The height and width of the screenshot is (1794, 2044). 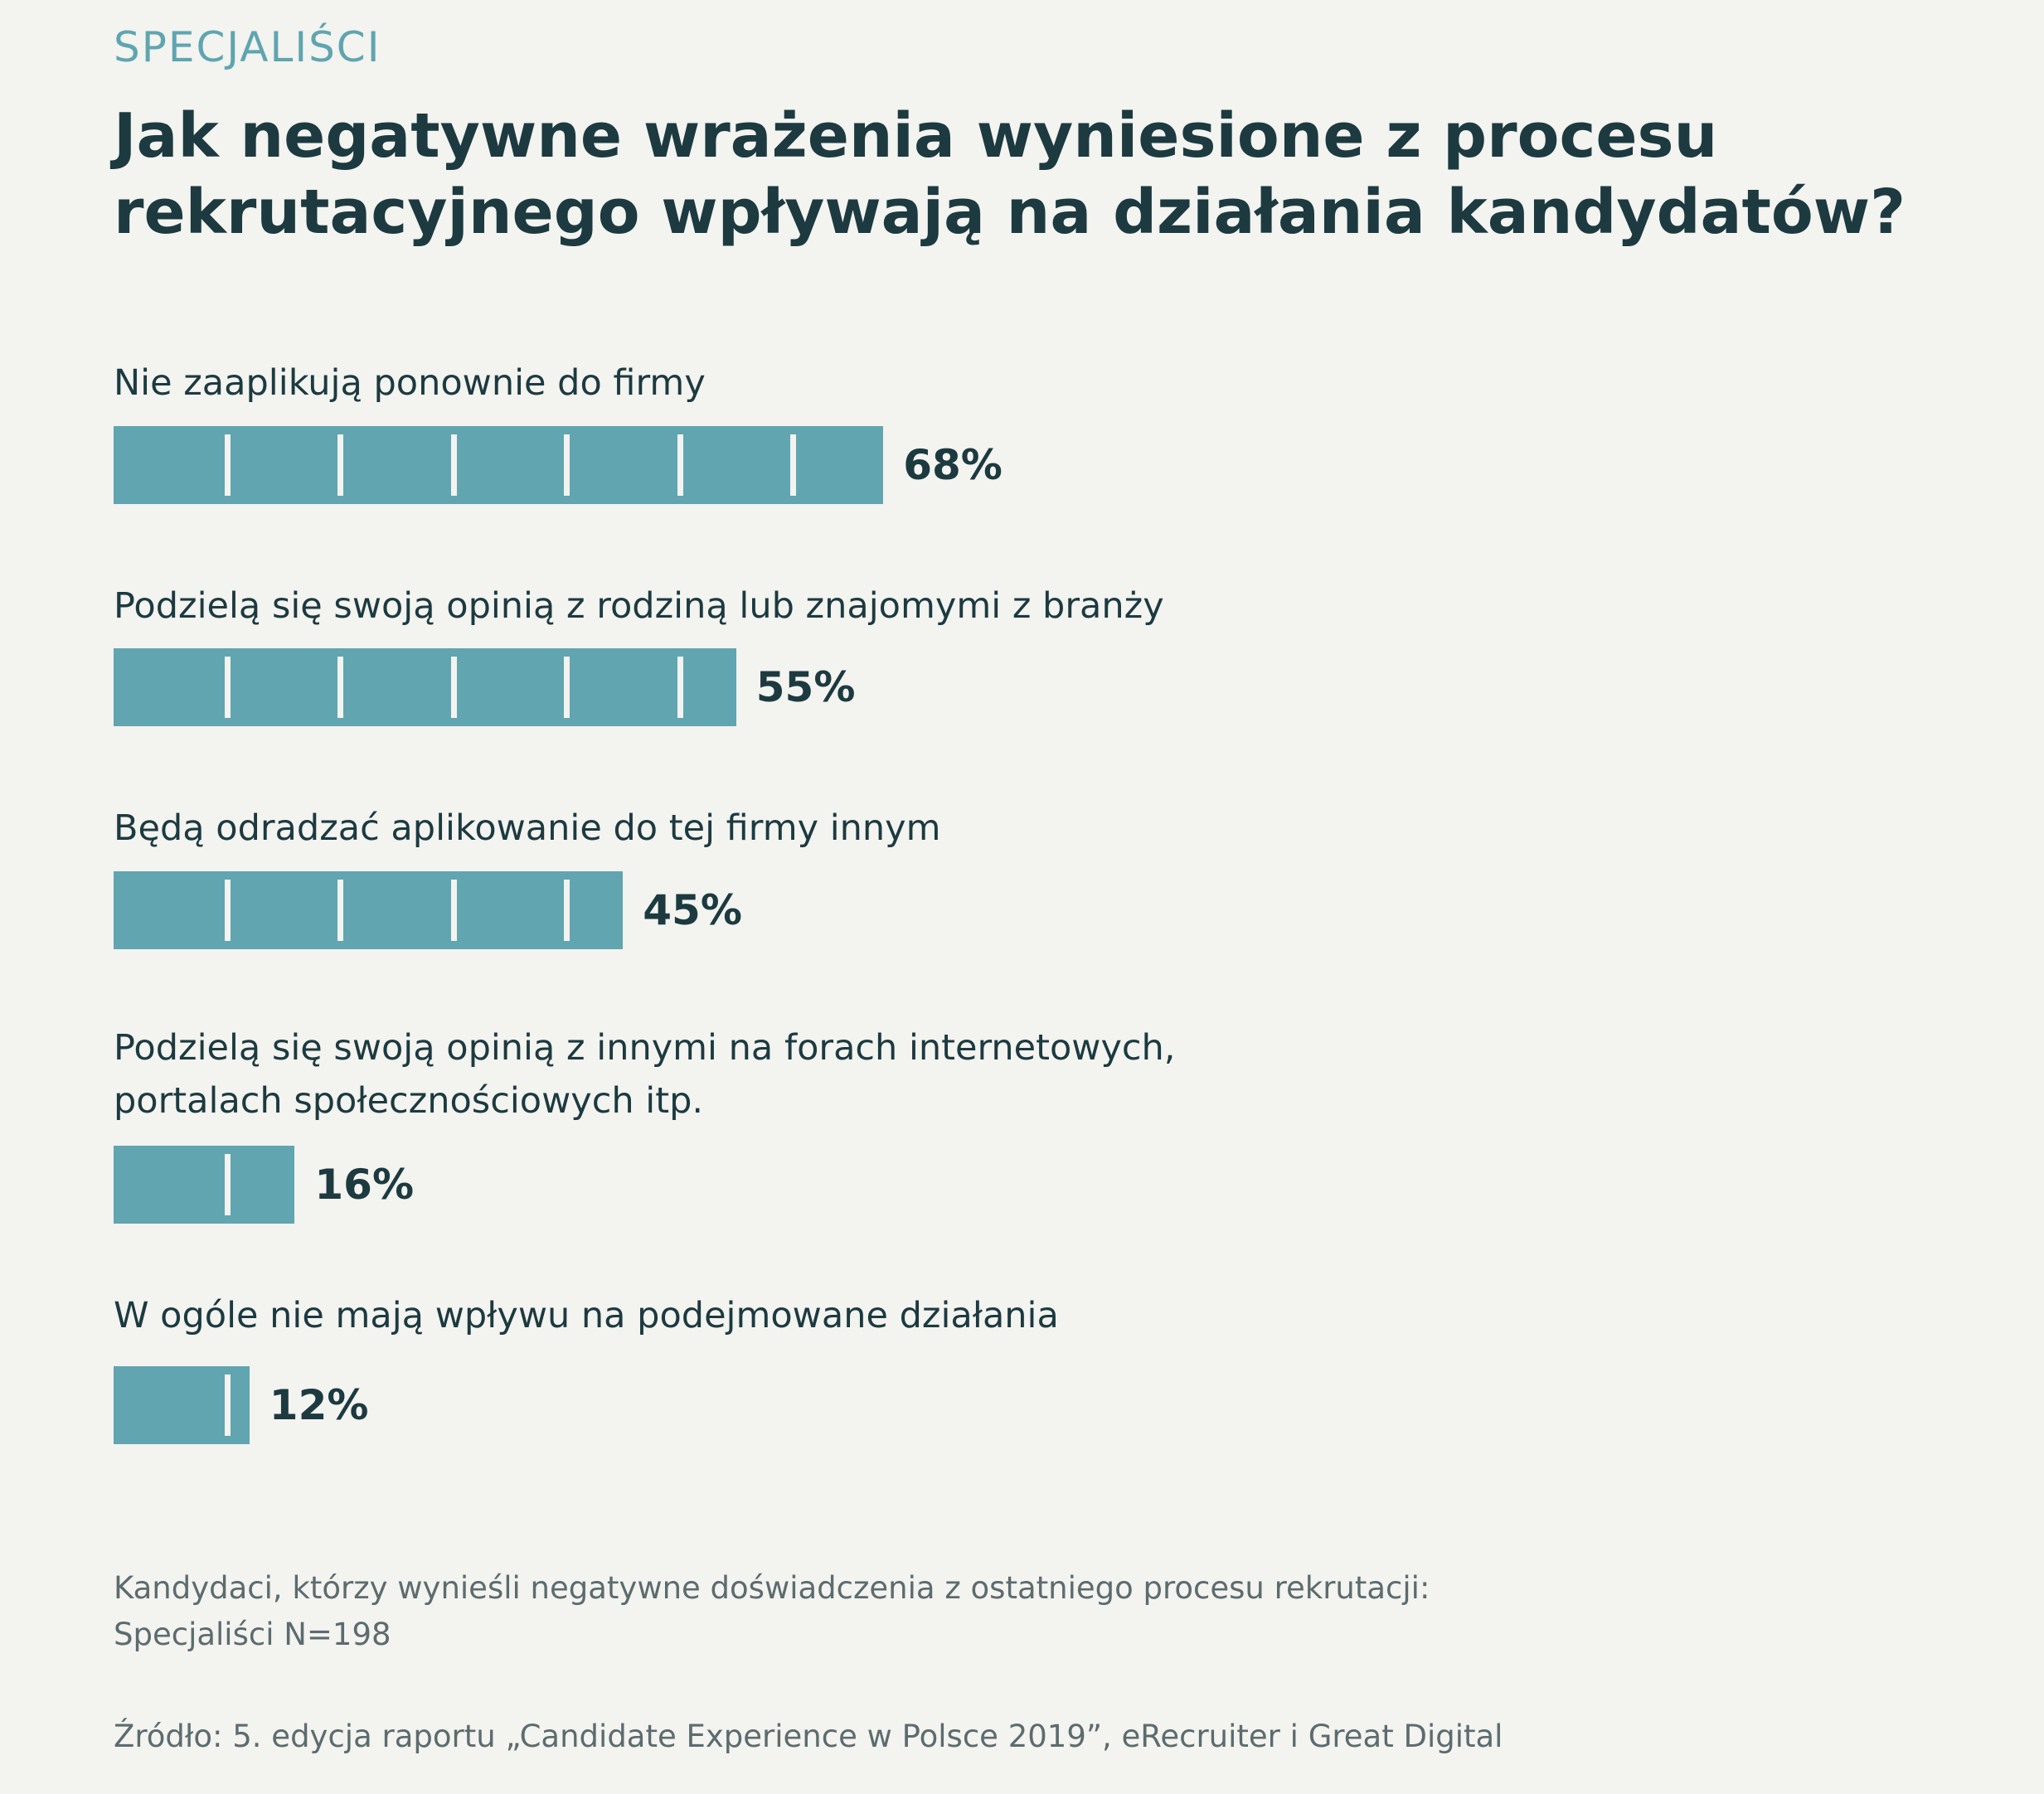 I want to click on data-label: 12%, so click(x=319, y=1405).